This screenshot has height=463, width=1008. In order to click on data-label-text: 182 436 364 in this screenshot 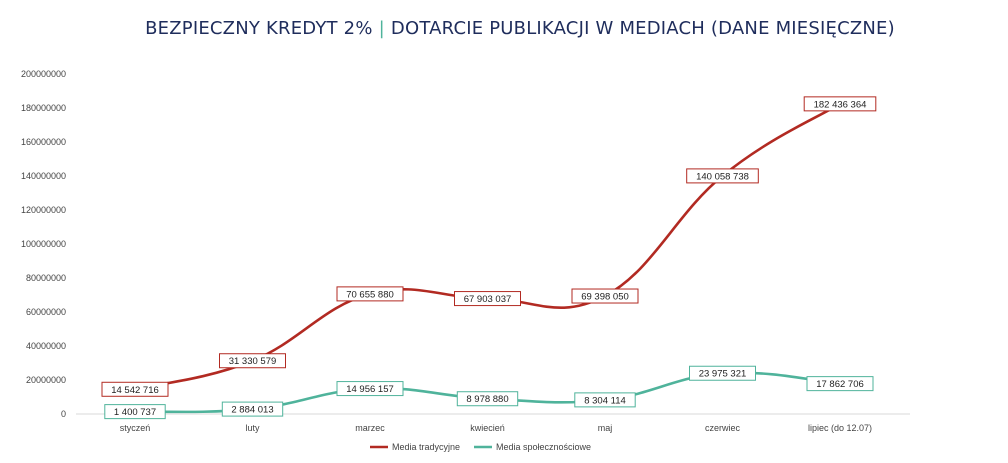, I will do `click(840, 104)`.